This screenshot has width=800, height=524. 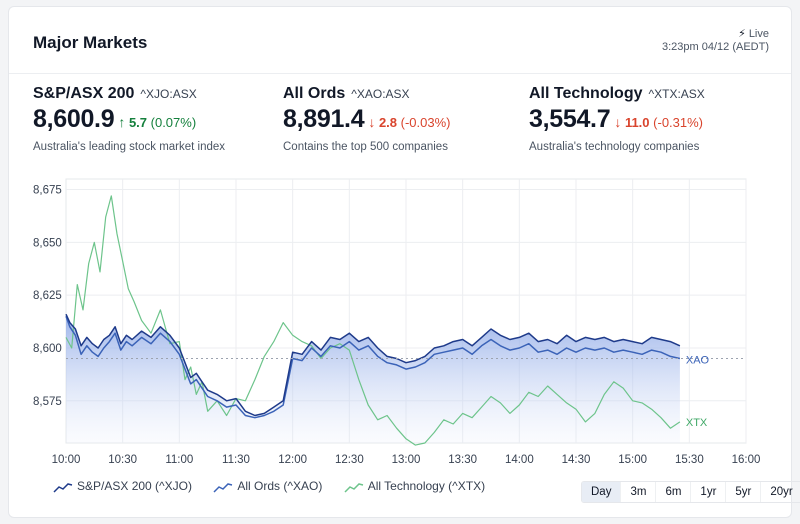 I want to click on index-price: 8,891.4, so click(x=324, y=119).